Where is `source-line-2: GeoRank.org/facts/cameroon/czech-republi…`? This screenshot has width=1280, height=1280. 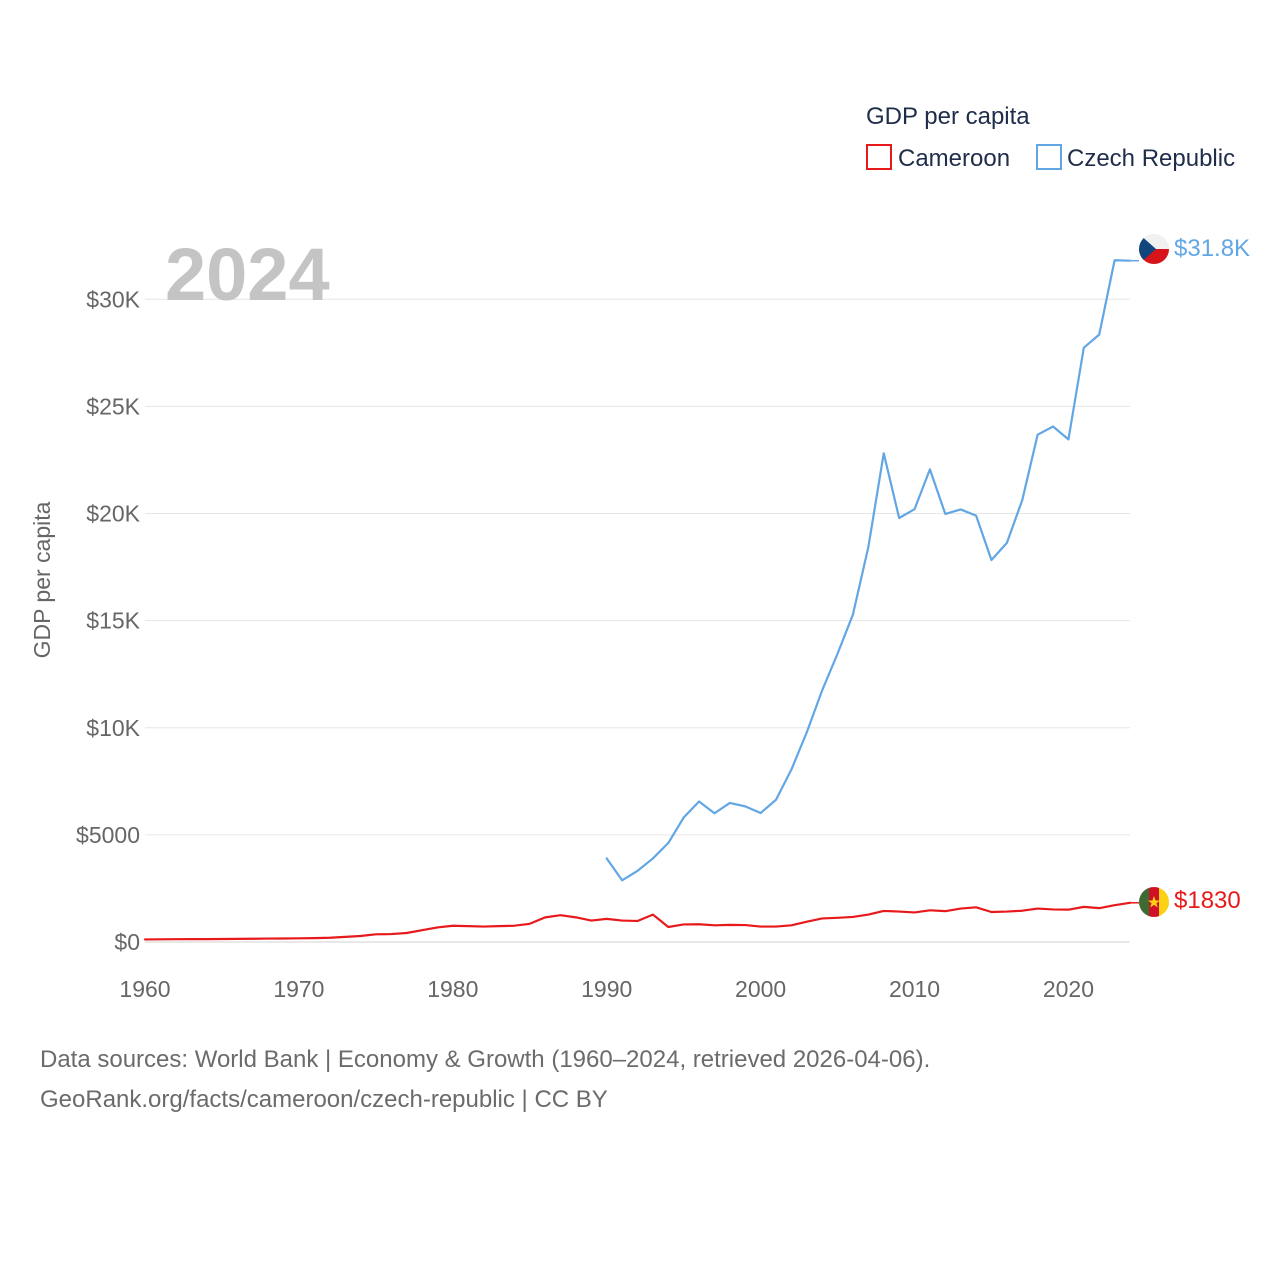 source-line-2: GeoRank.org/facts/cameroon/czech-republi… is located at coordinates (324, 1099).